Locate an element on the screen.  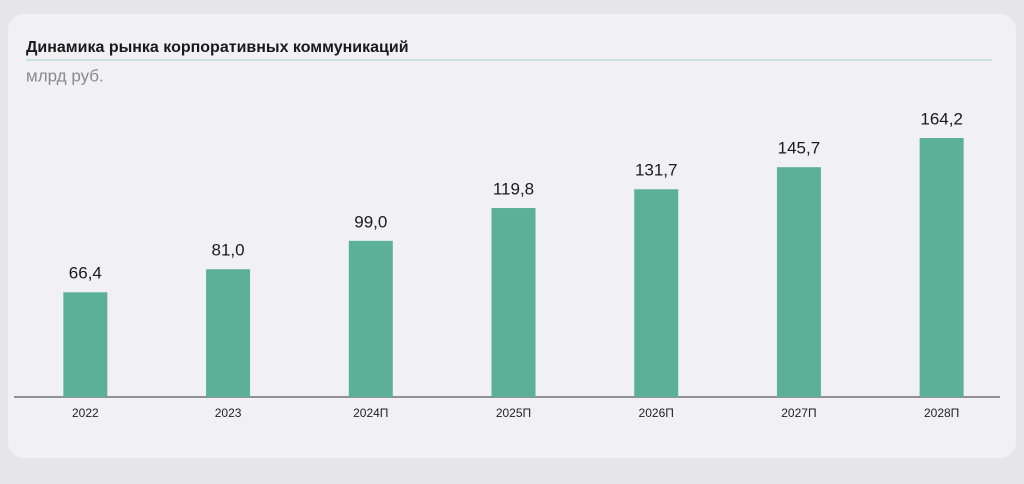
value-label: 66,4 is located at coordinates (85, 273).